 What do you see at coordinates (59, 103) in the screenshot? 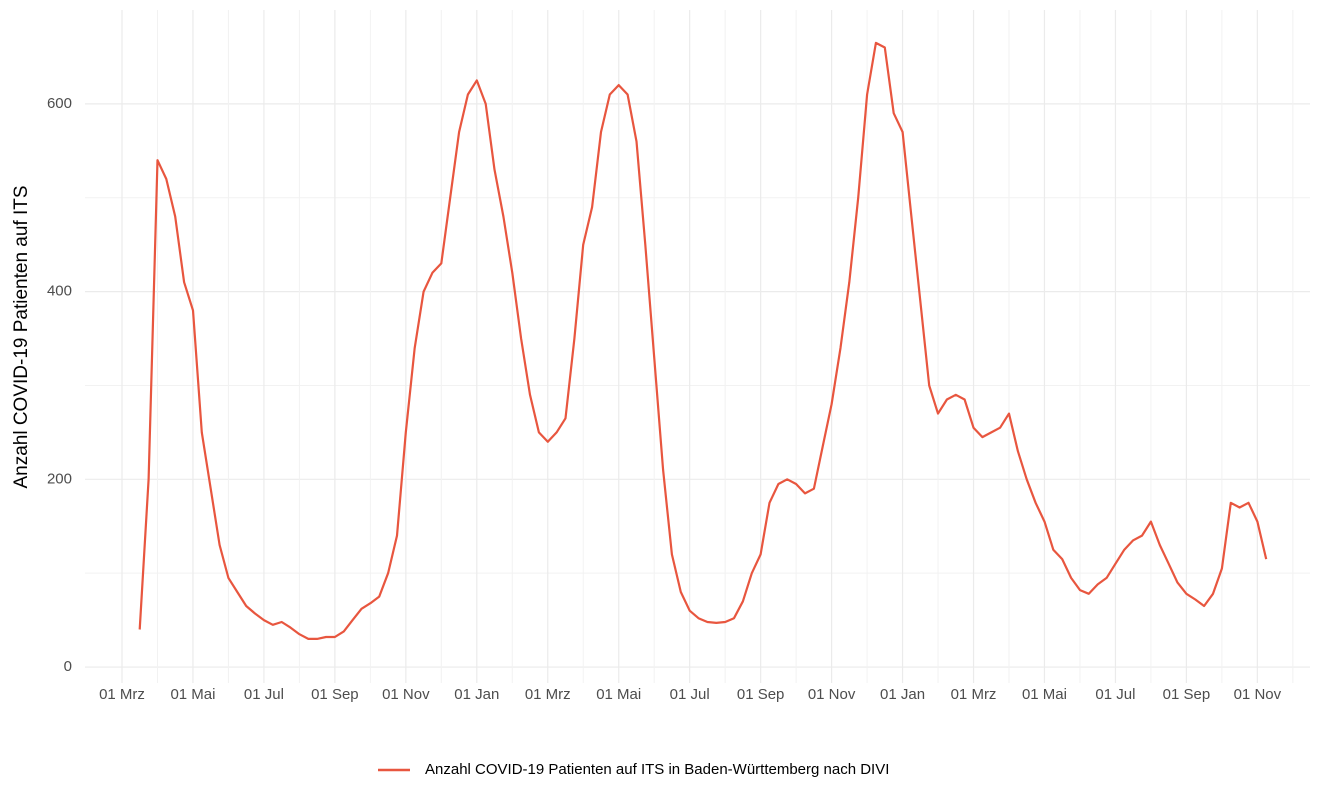
I see `y-tick-label: 600` at bounding box center [59, 103].